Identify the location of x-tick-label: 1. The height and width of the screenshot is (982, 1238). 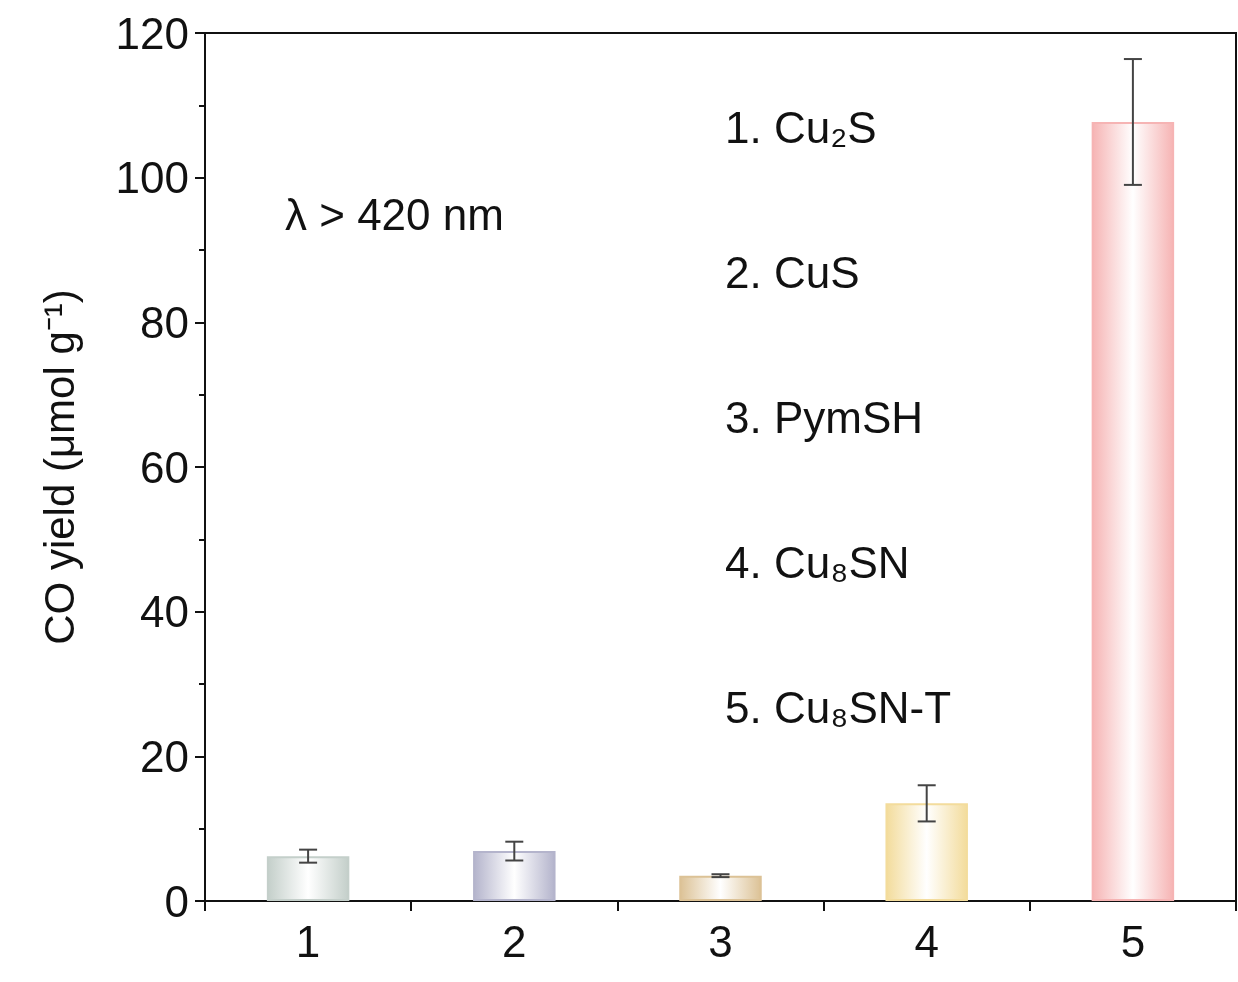
(308, 941).